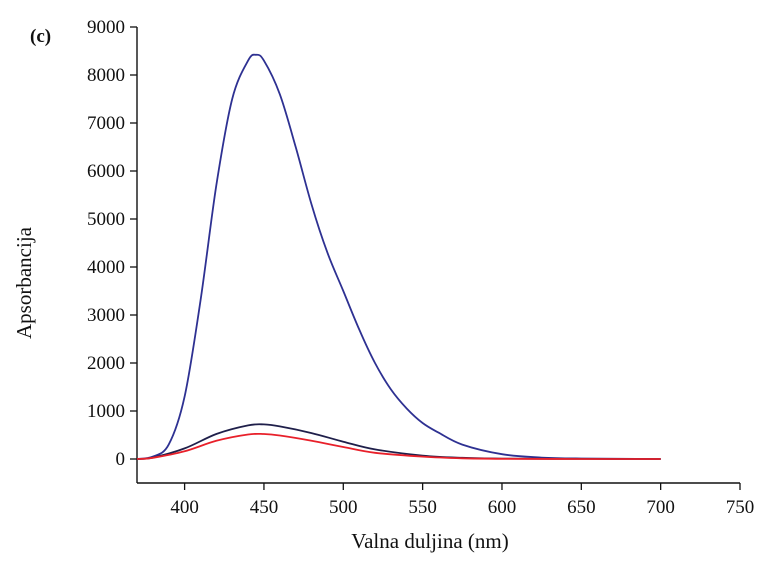 This screenshot has height=562, width=761. What do you see at coordinates (184, 507) in the screenshot?
I see `x-tick-label: 400` at bounding box center [184, 507].